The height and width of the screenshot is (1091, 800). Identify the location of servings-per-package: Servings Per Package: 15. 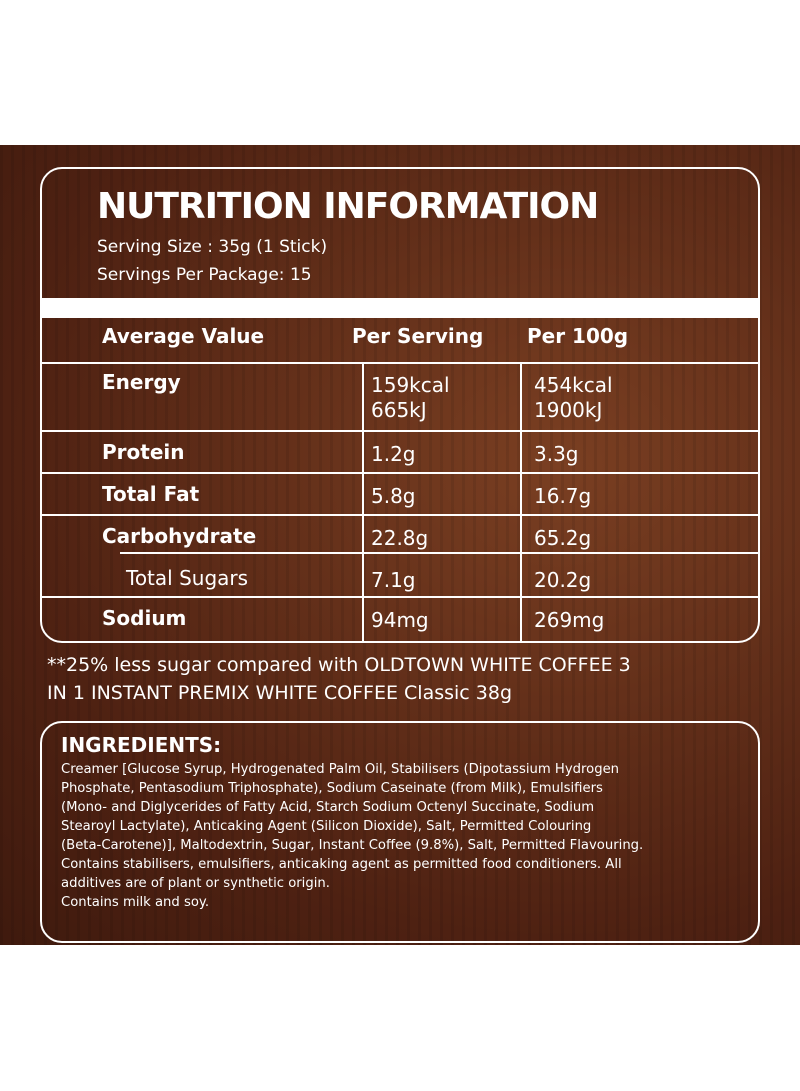
(204, 275).